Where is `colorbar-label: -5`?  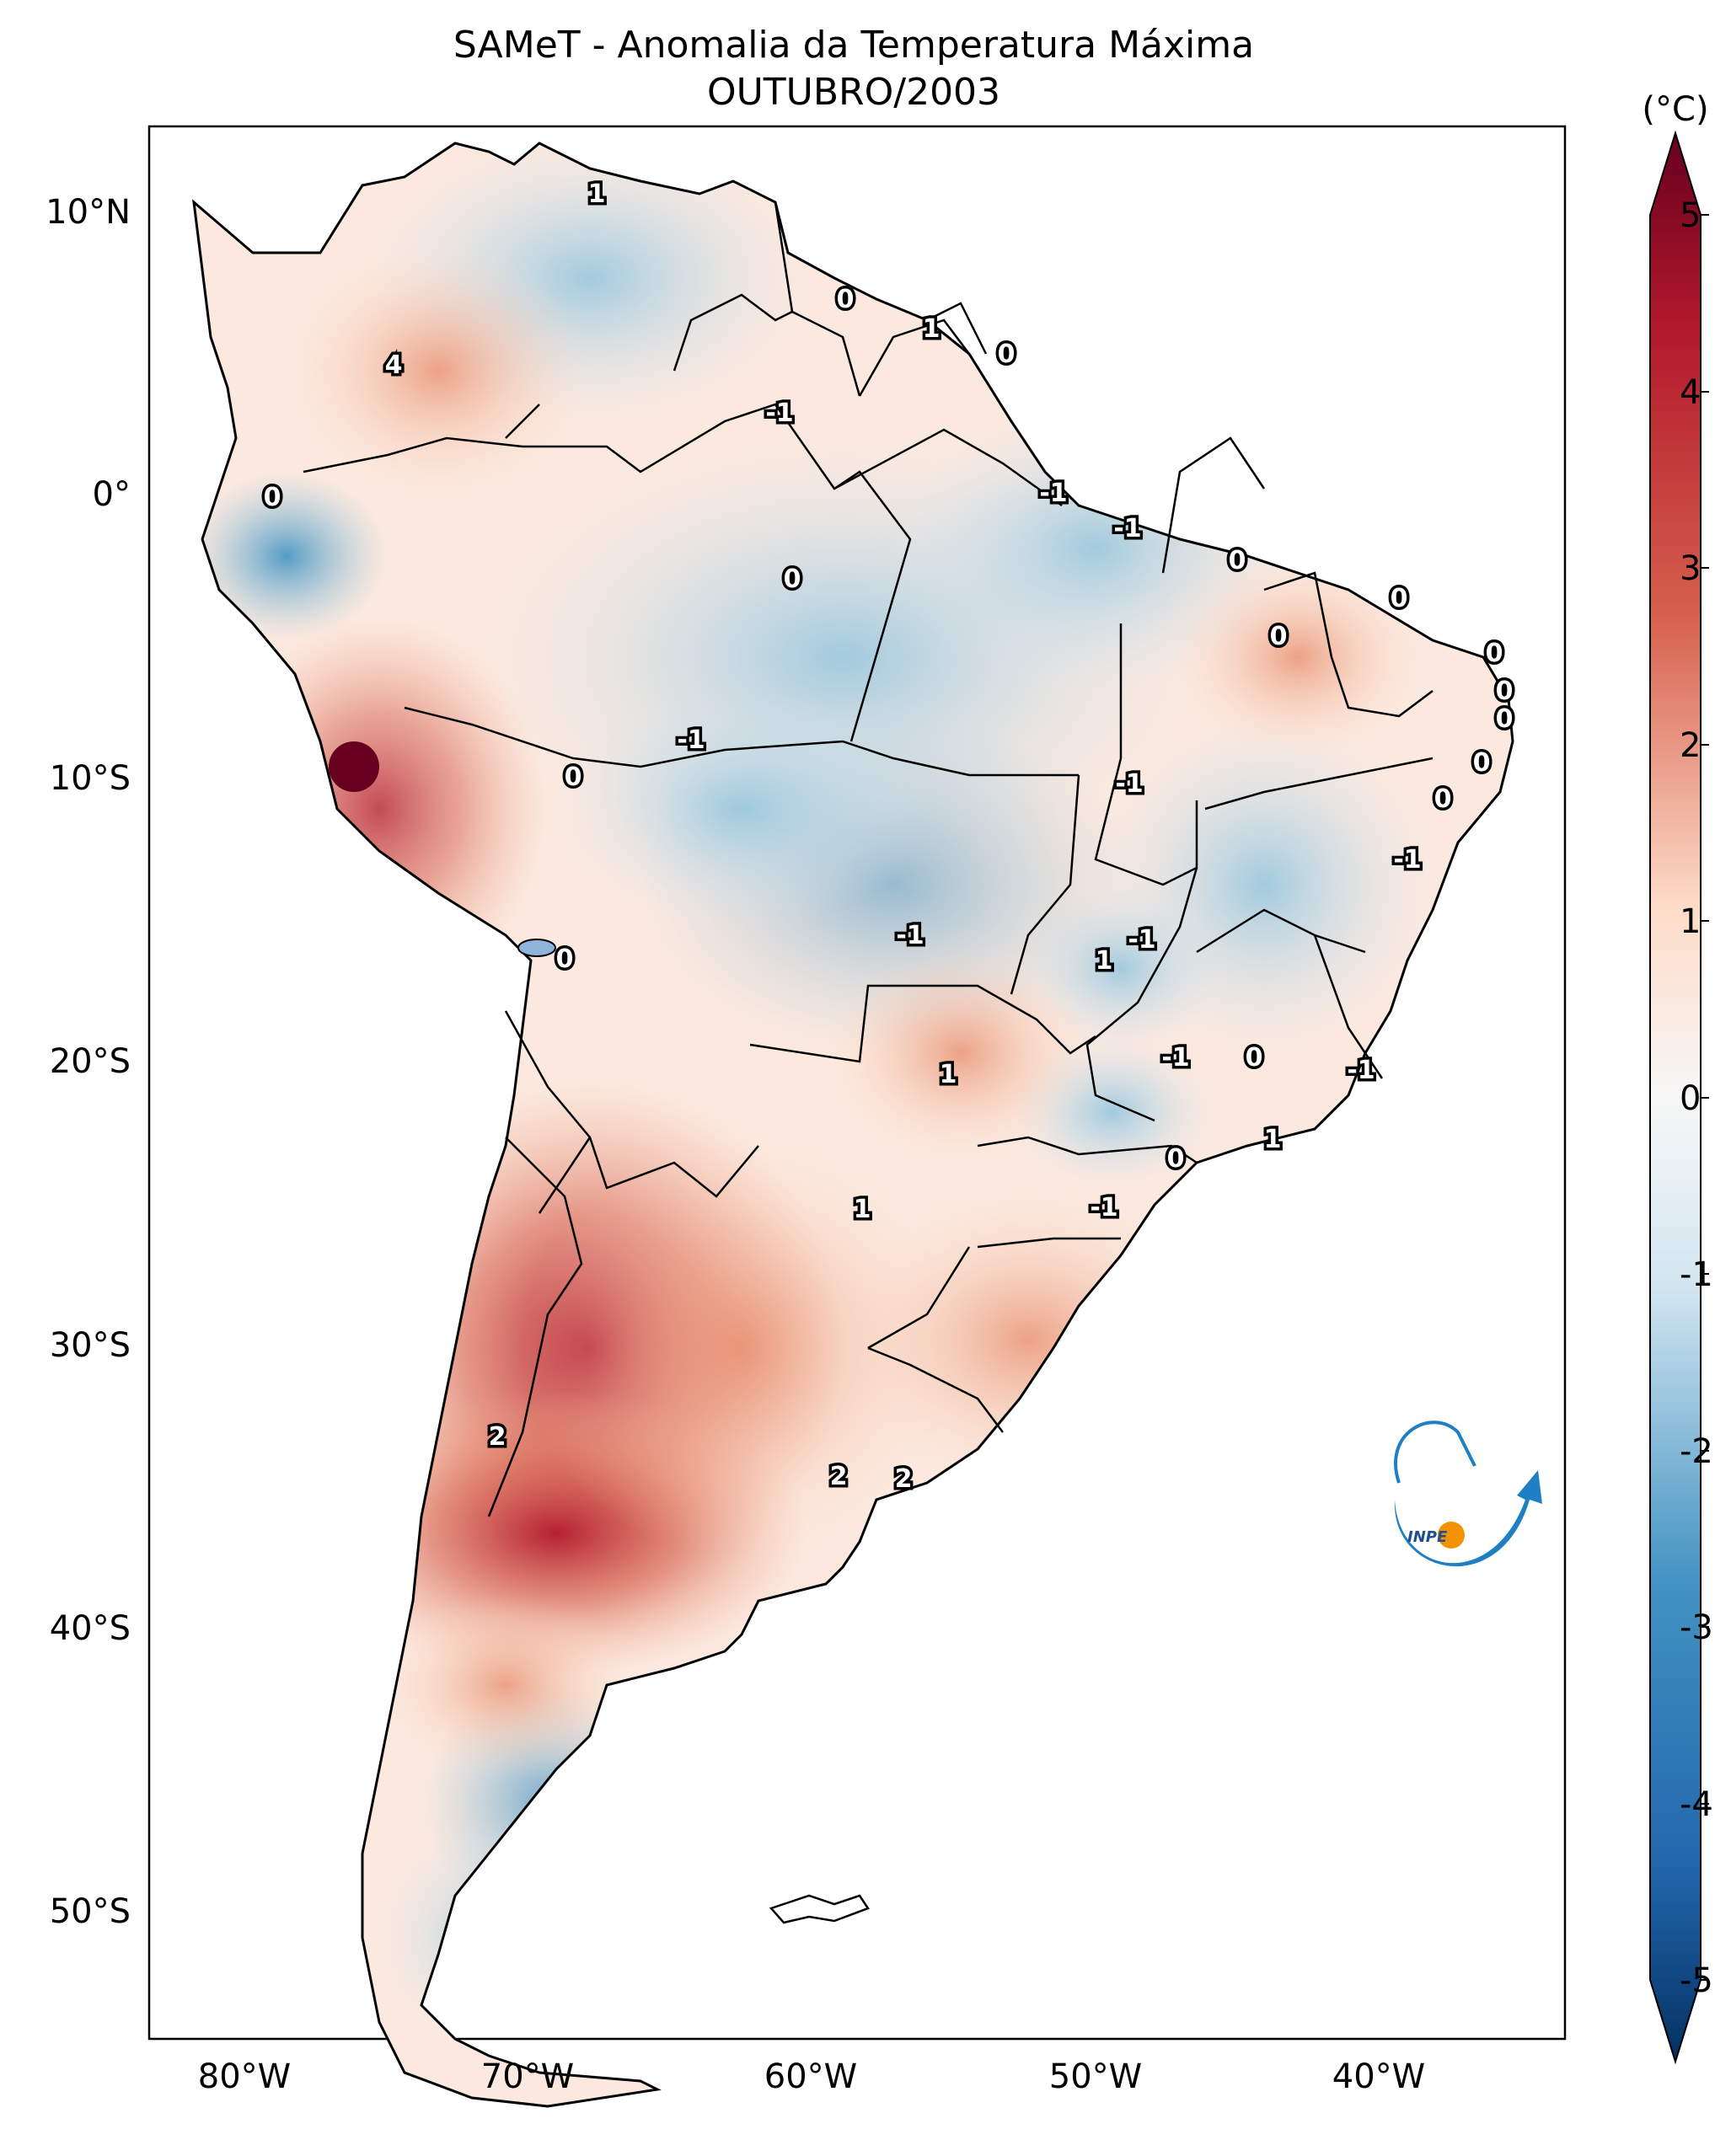 colorbar-label: -5 is located at coordinates (1696, 1980).